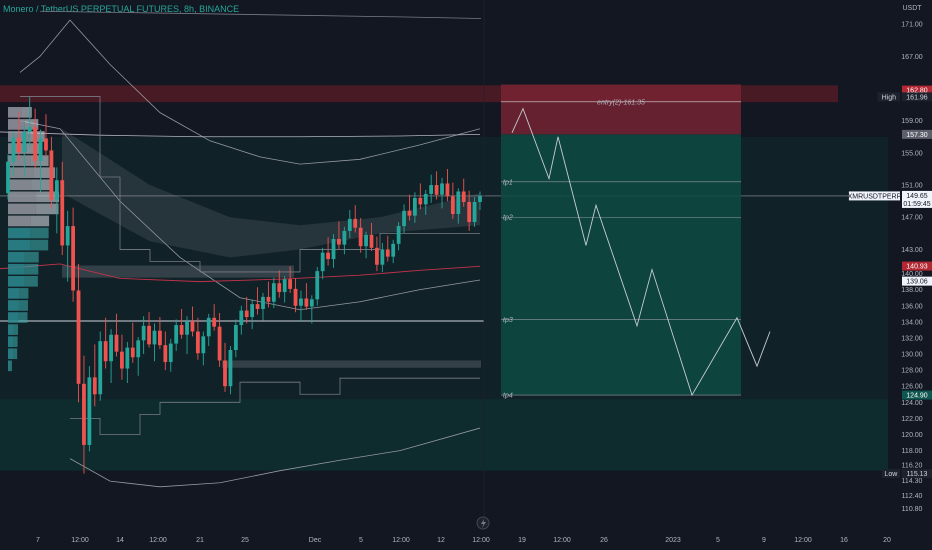  I want to click on time-tick-label: 12, so click(441, 540).